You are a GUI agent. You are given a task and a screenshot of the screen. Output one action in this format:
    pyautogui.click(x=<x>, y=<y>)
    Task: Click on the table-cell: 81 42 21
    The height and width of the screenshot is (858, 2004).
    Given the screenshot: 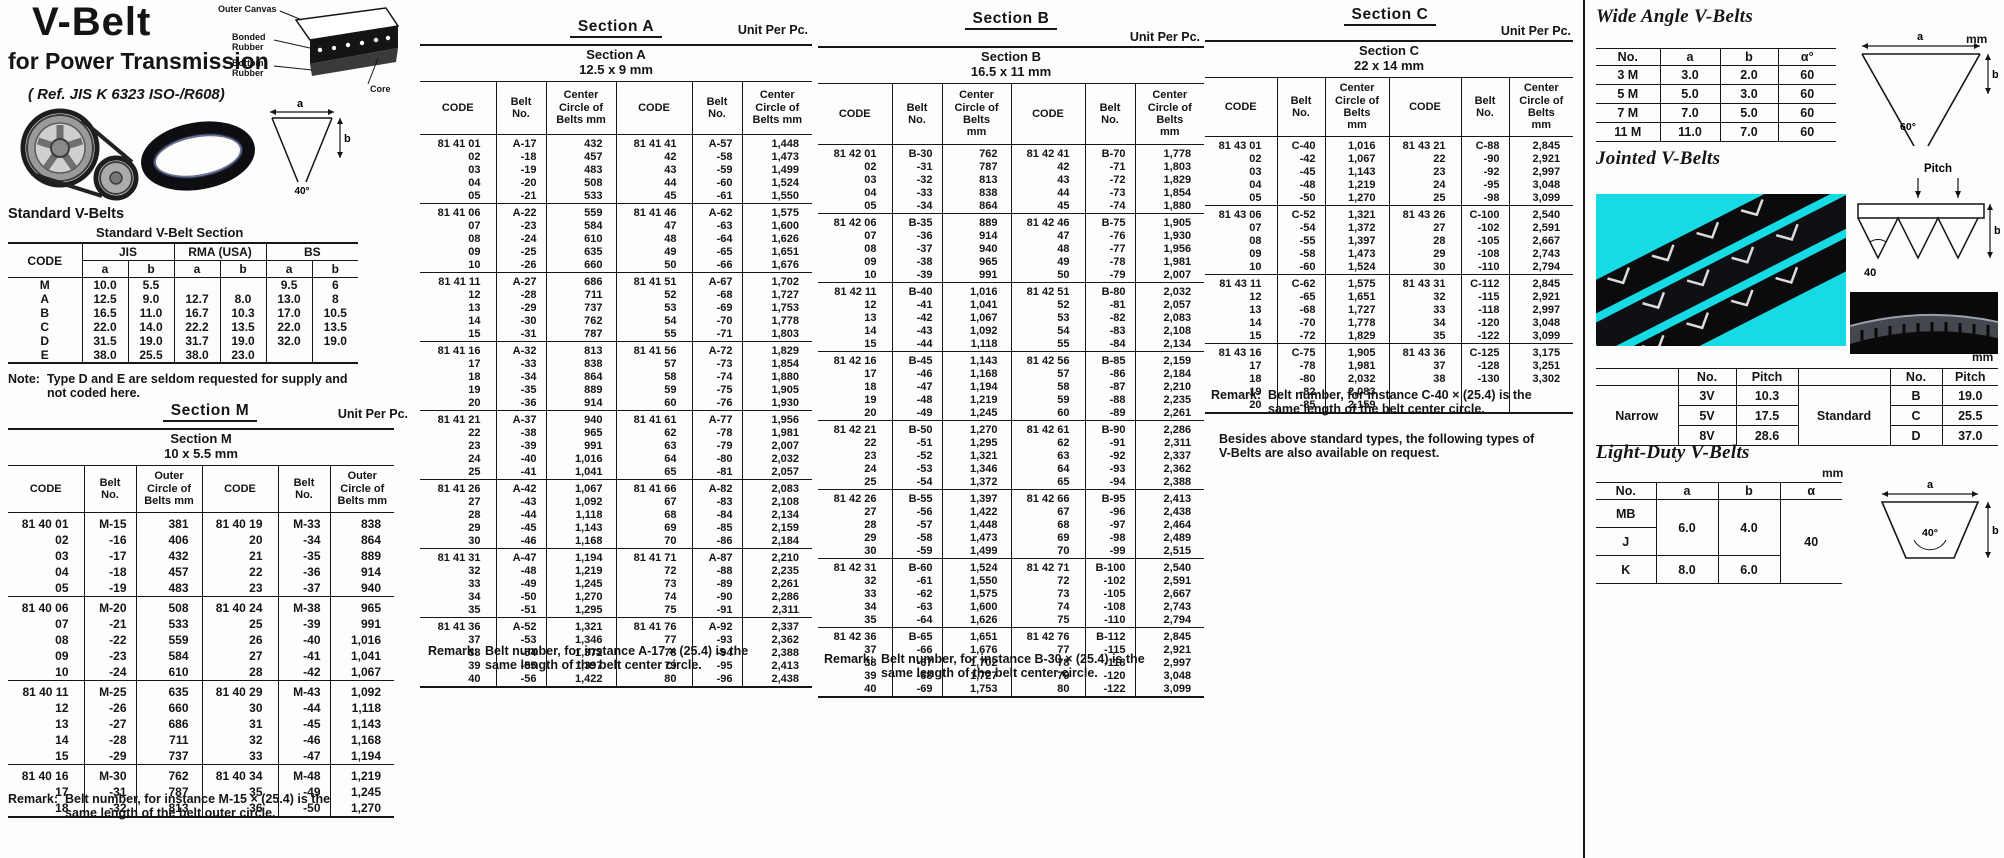 What is the action you would take?
    pyautogui.click(x=855, y=428)
    